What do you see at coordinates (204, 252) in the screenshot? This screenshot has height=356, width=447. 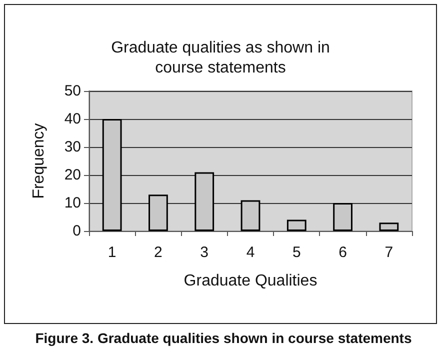 I see `x-tick-label: 3` at bounding box center [204, 252].